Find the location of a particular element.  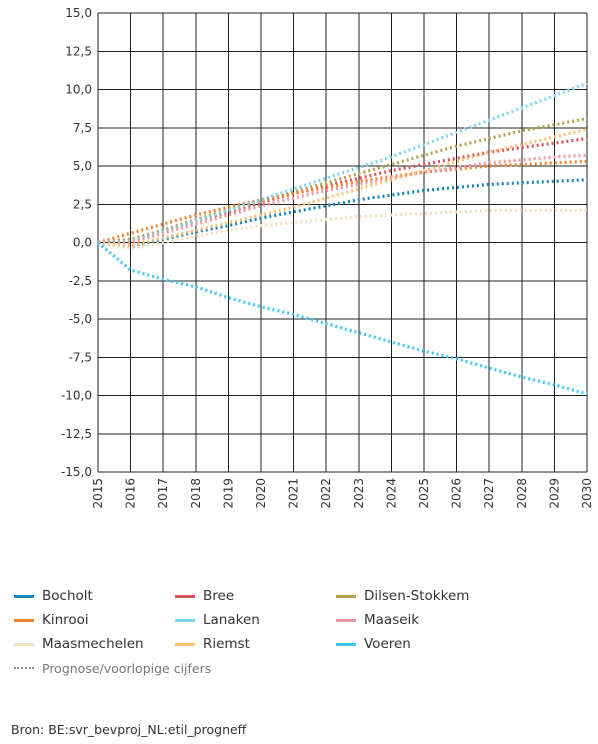

y-tick-label: -5,0 is located at coordinates (80, 319).